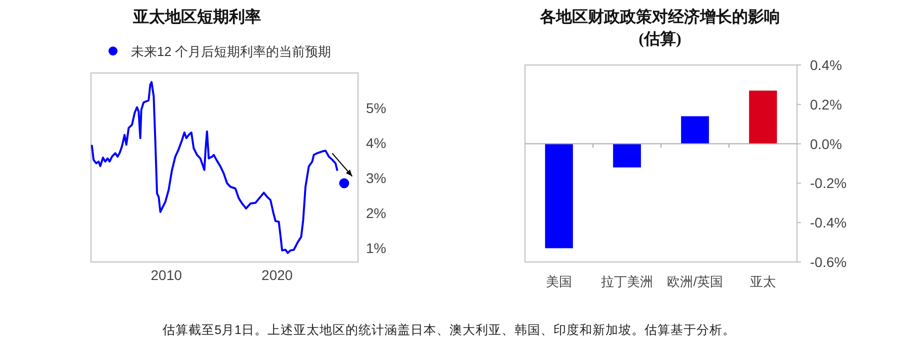 This screenshot has width=899, height=346. I want to click on y-tick-label: -0.4%, so click(828, 222).